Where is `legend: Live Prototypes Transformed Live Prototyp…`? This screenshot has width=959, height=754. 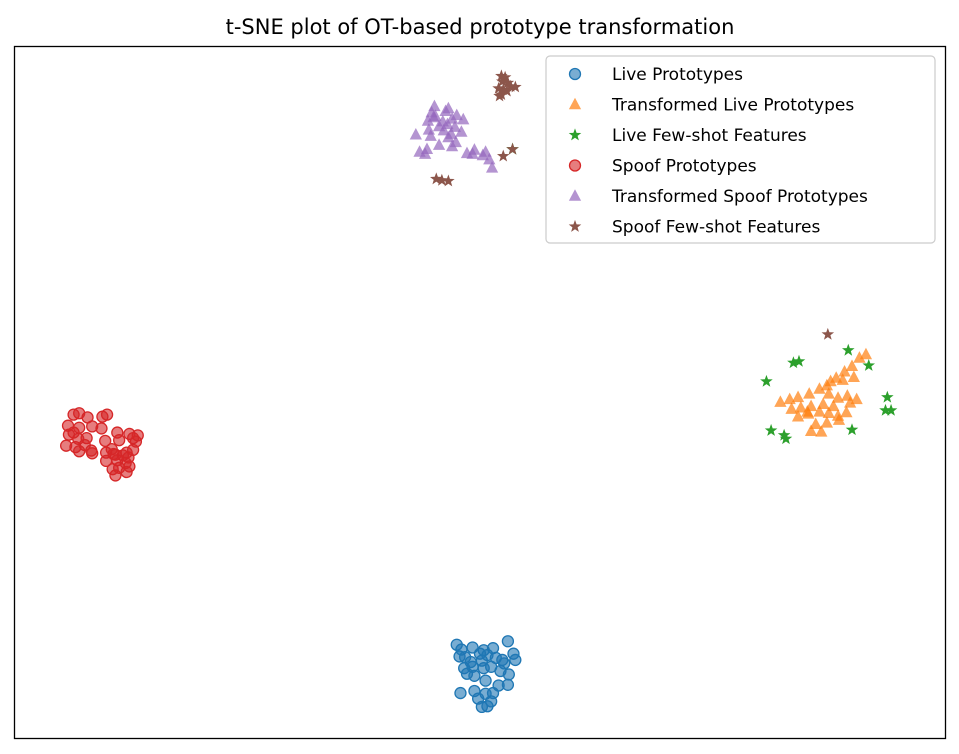 legend: Live Prototypes Transformed Live Prototyp… is located at coordinates (740, 149).